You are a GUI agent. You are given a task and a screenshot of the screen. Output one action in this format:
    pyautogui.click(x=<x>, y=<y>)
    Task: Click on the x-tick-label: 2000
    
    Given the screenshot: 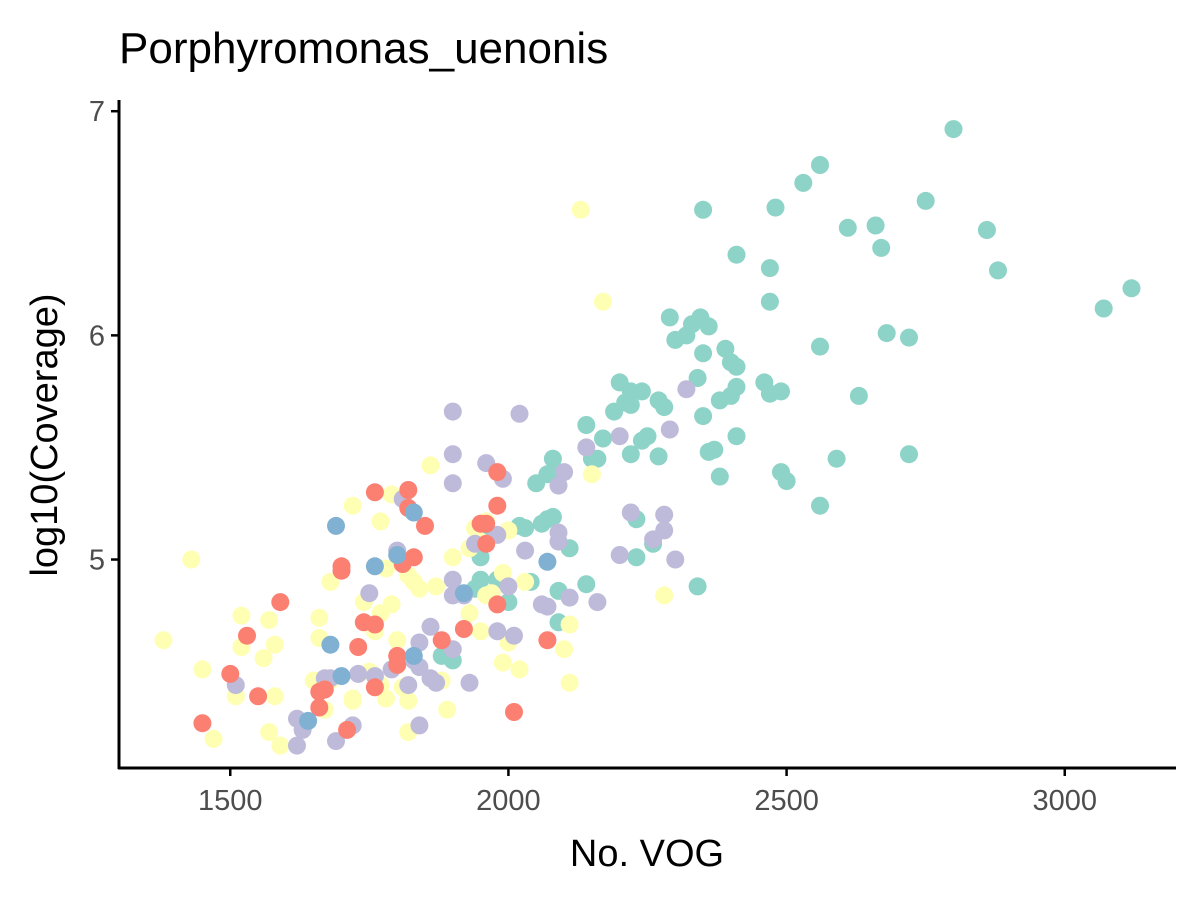 What is the action you would take?
    pyautogui.click(x=508, y=801)
    